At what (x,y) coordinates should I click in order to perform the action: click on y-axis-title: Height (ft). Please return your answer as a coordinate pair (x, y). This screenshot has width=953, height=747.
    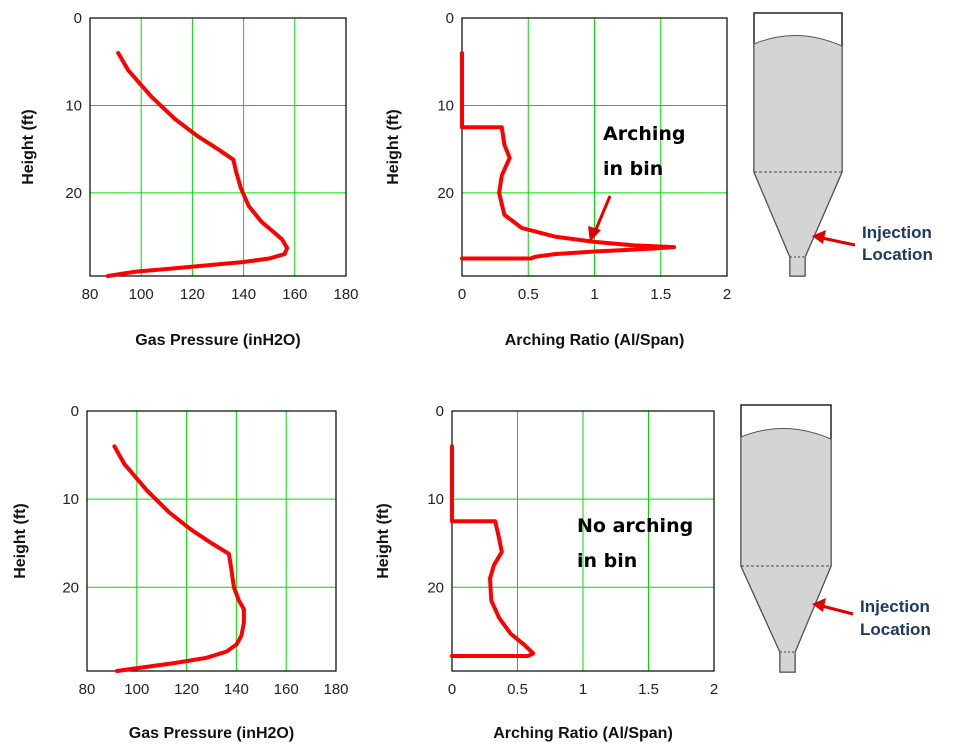
    Looking at the image, I should click on (383, 541).